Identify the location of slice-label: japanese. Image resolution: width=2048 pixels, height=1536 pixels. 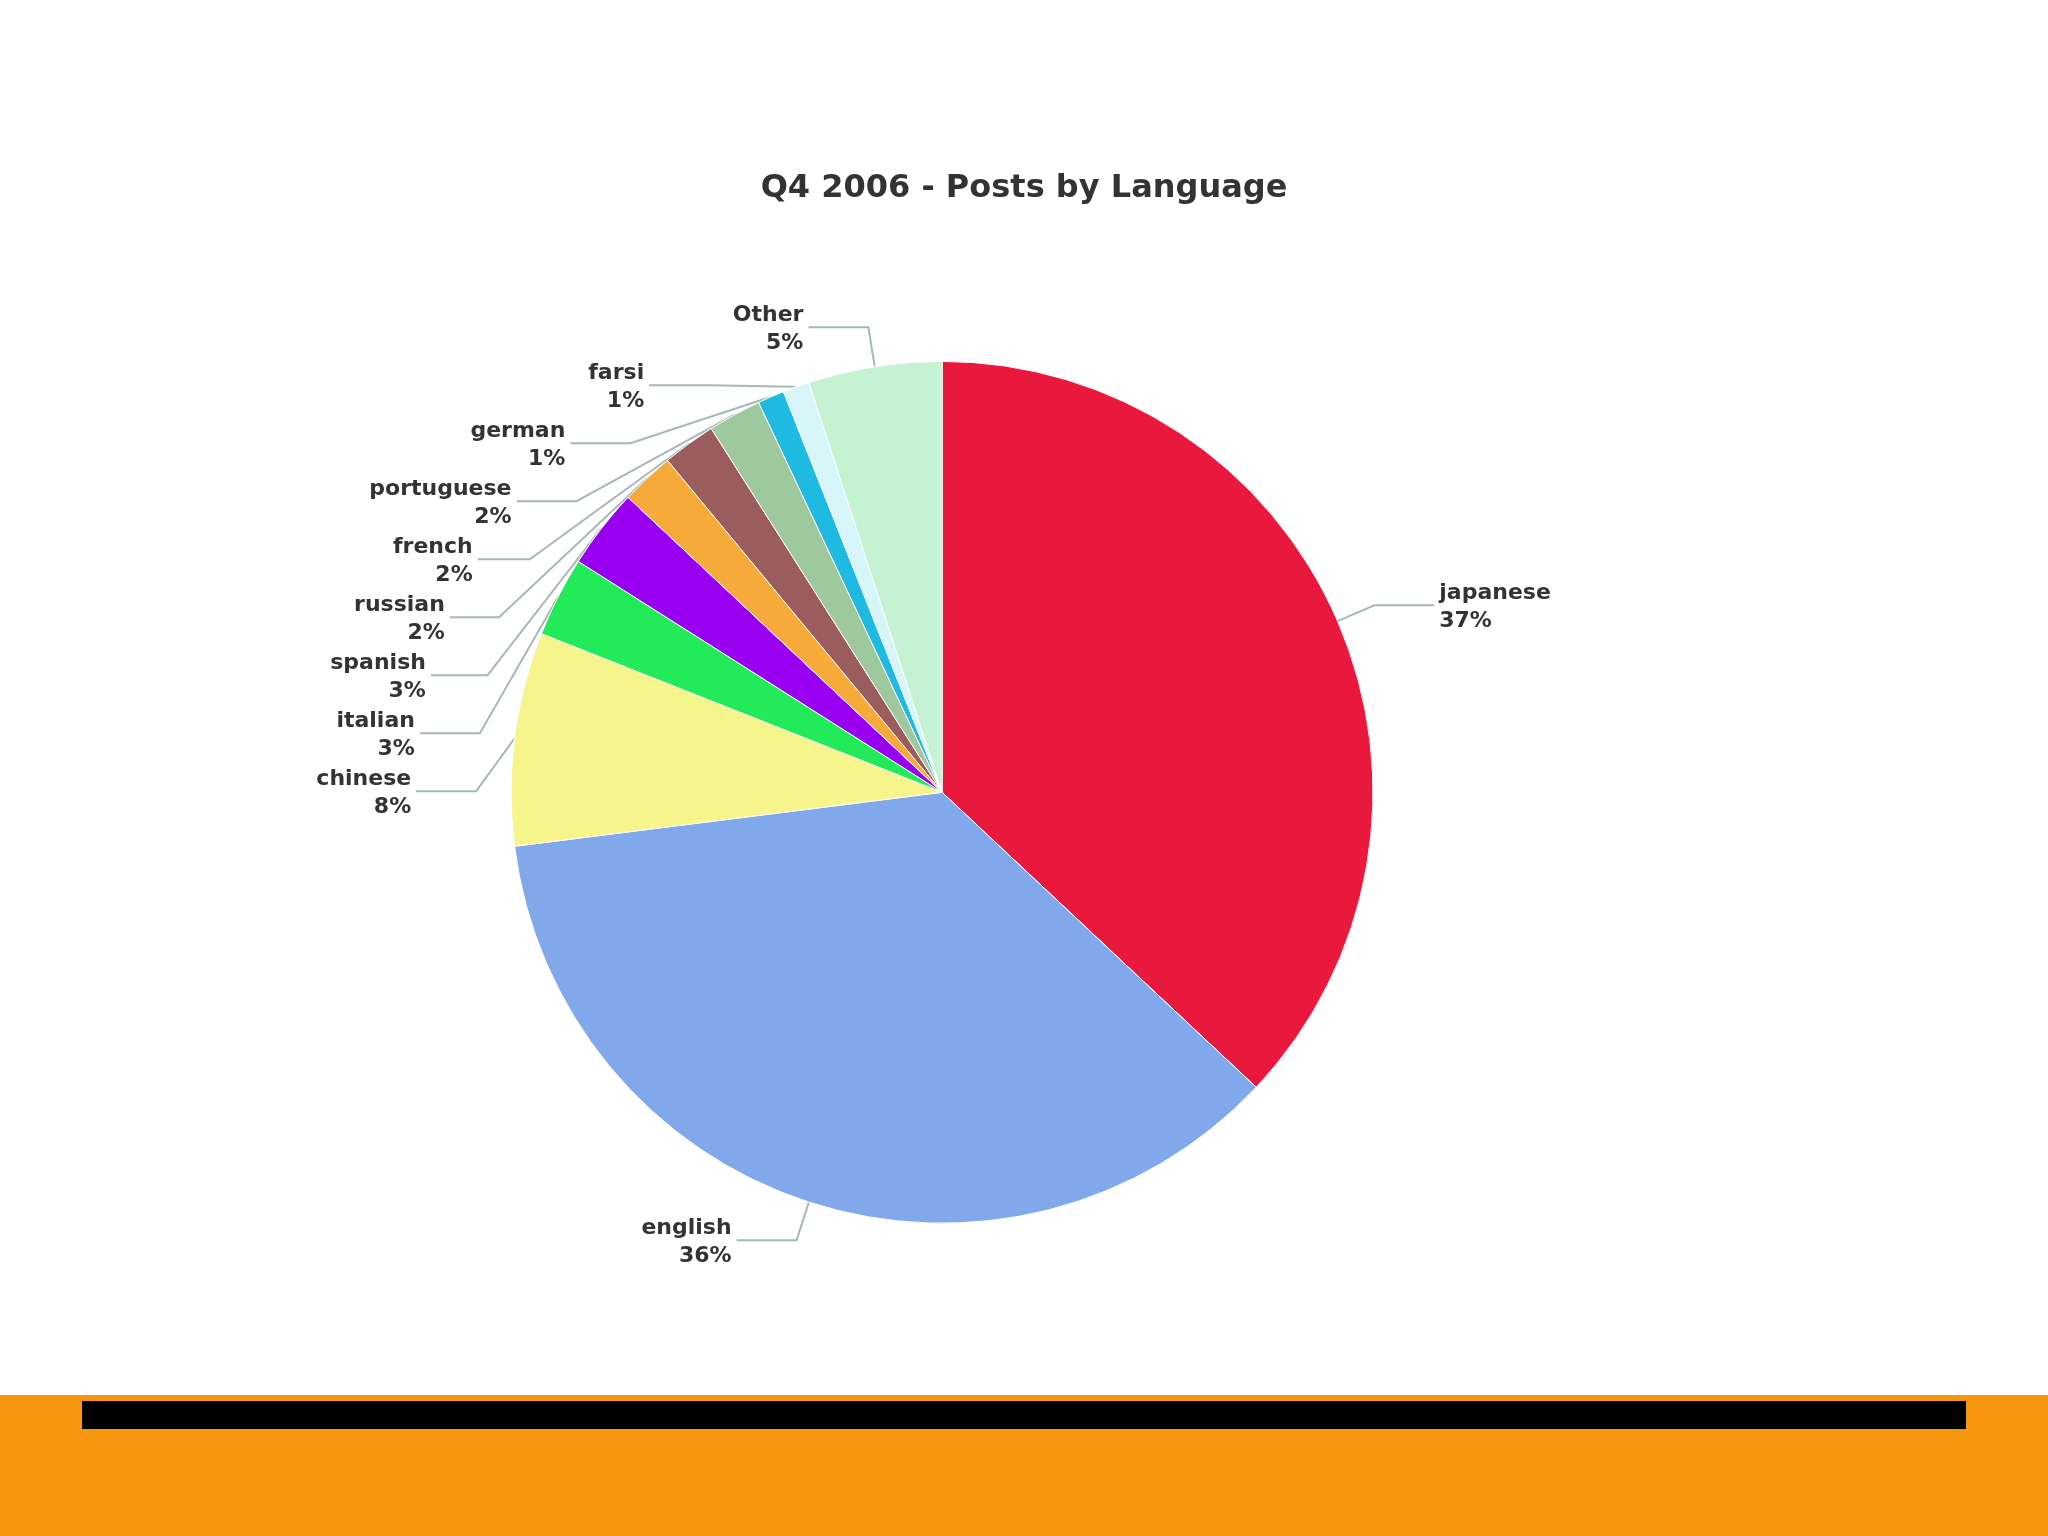
(1494, 591).